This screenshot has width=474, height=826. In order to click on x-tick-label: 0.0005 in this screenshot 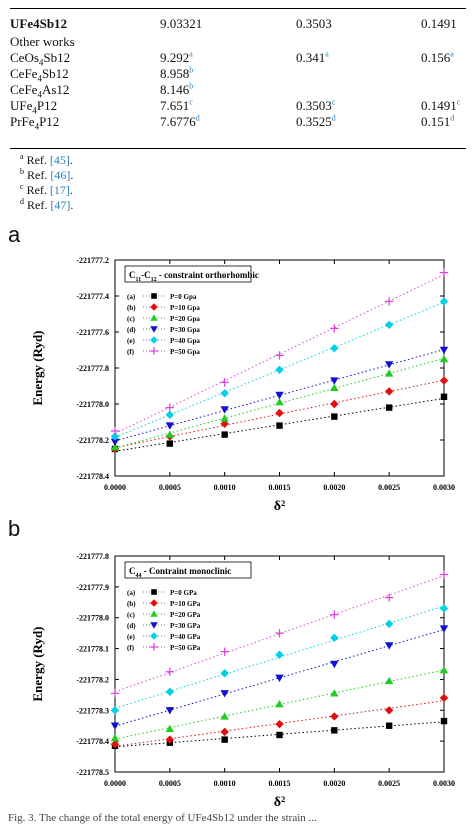, I will do `click(170, 487)`.